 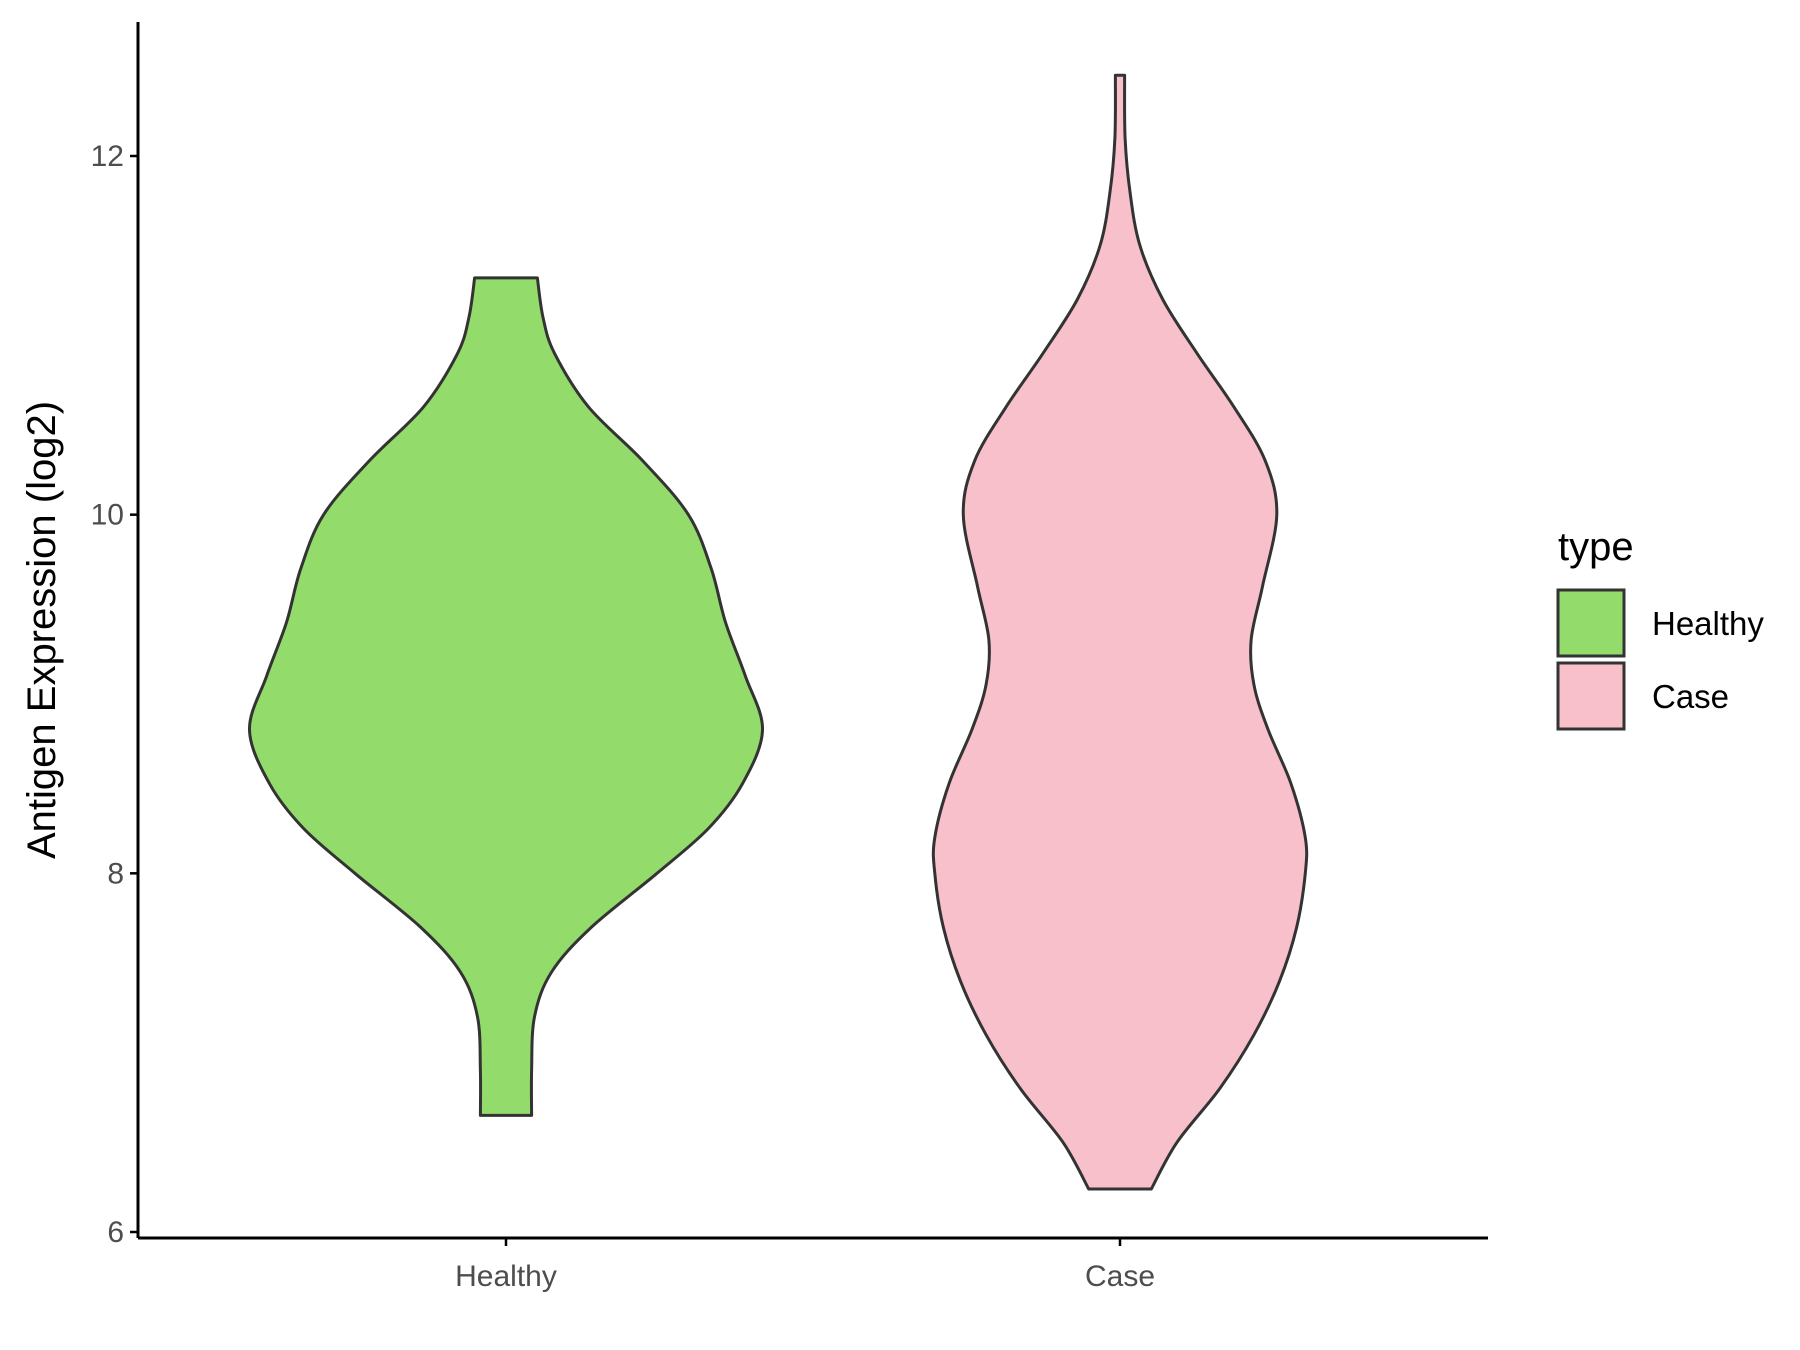 I want to click on legend-title: type, so click(x=1596, y=547).